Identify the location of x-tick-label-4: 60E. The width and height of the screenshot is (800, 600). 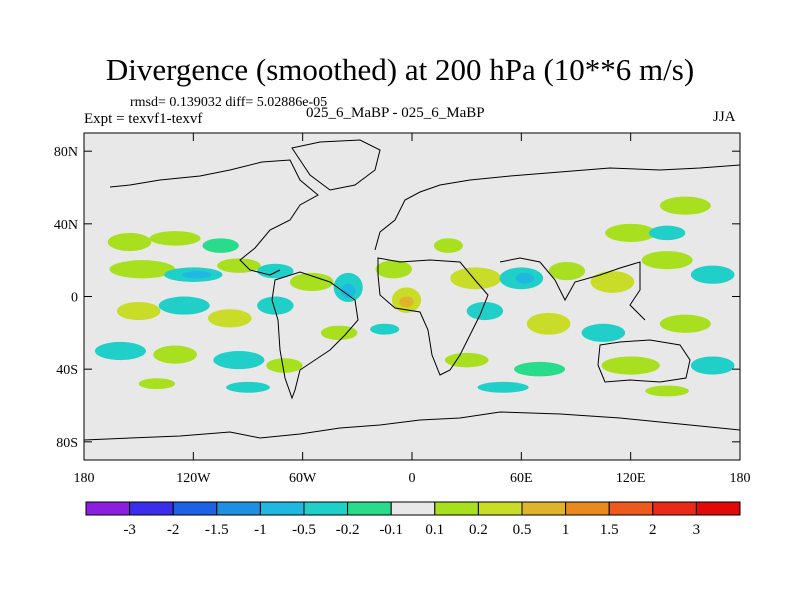
(521, 478).